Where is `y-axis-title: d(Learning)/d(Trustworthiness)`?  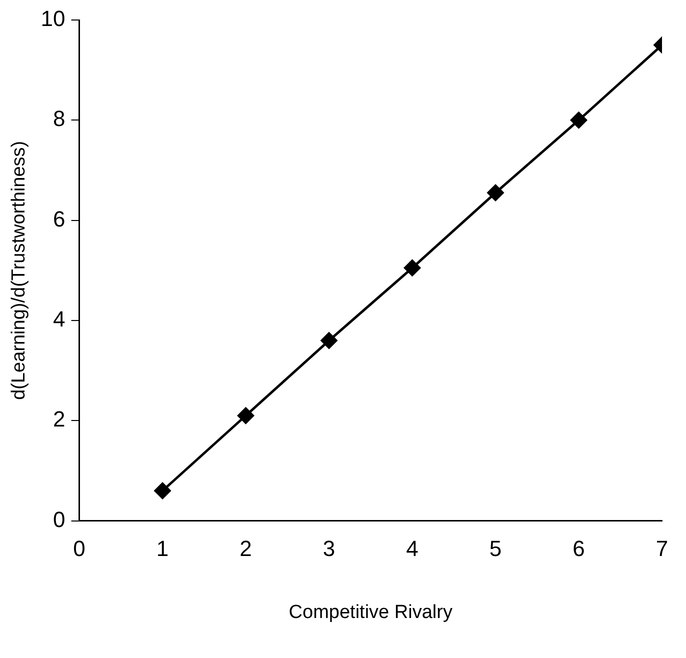
y-axis-title: d(Learning)/d(Trustworthiness) is located at coordinates (19, 270).